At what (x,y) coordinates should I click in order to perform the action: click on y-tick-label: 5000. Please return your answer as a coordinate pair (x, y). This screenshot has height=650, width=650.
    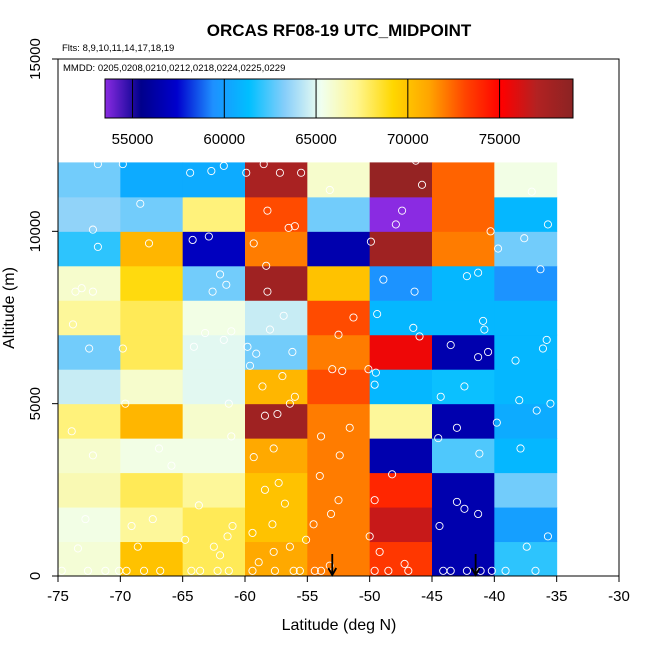
    Looking at the image, I should click on (35, 403).